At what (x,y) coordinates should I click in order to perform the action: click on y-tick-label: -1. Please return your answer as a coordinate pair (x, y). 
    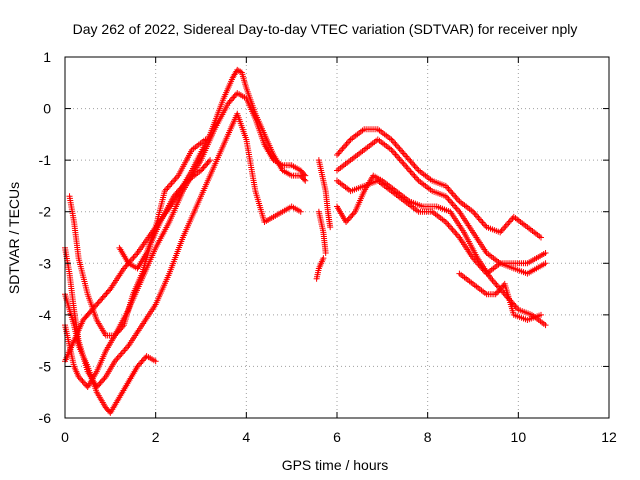
    Looking at the image, I should click on (45, 160).